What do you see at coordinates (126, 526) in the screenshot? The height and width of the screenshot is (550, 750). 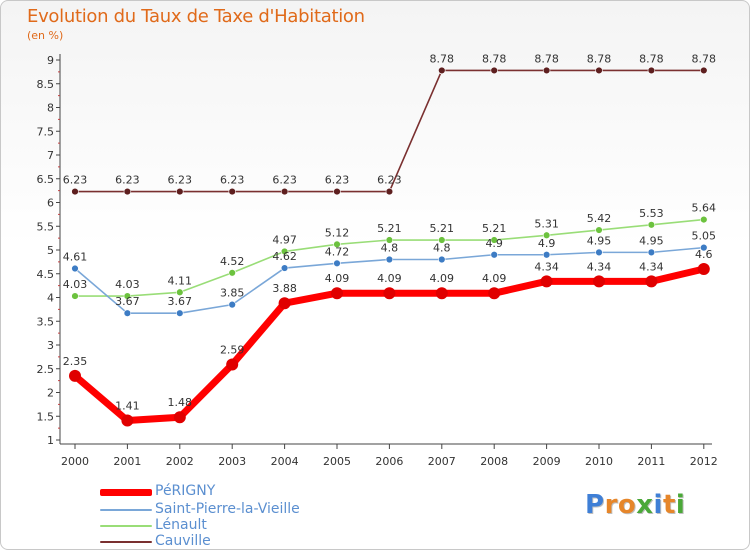 I see `legend-swatch-lenault` at bounding box center [126, 526].